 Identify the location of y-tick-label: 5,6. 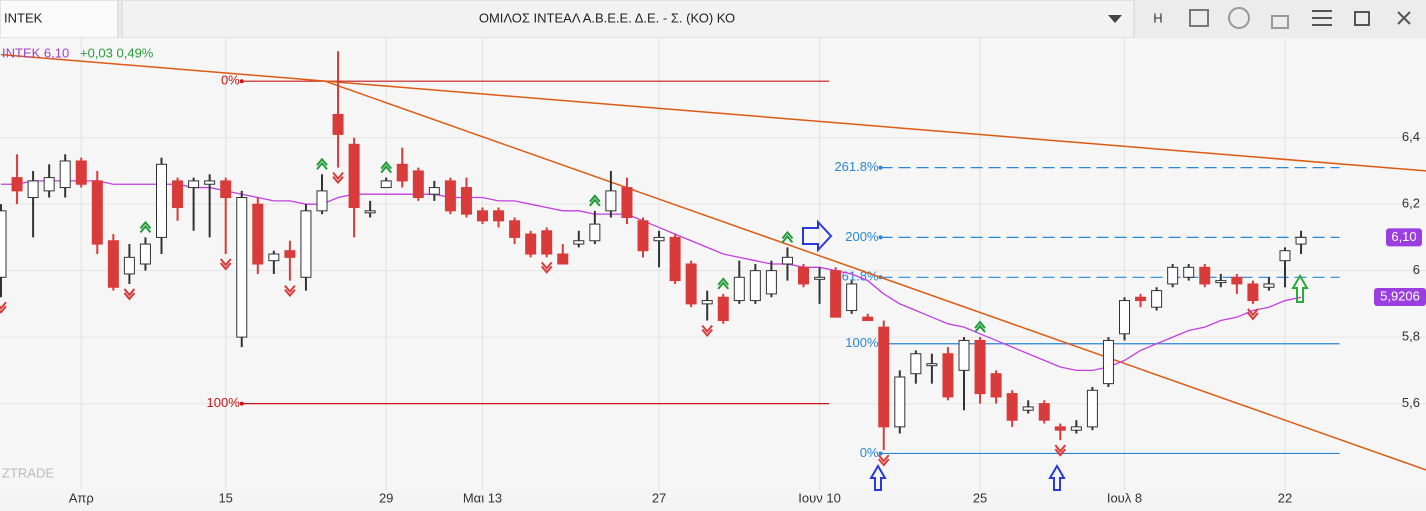
(1411, 402).